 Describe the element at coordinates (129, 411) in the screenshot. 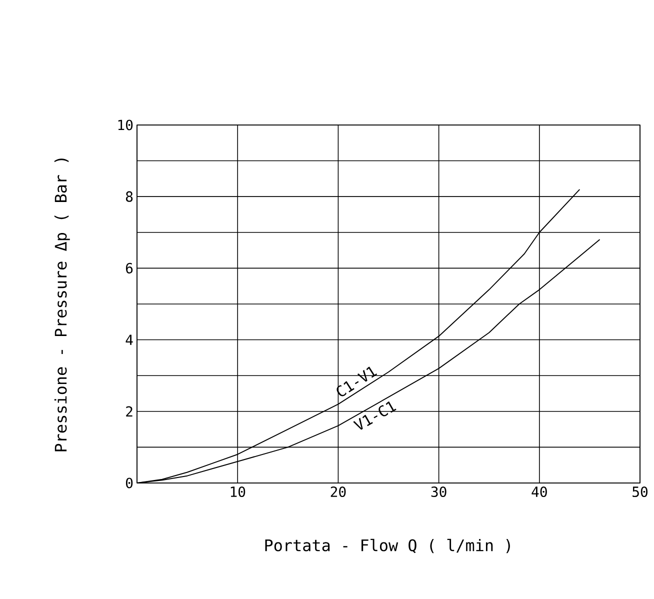

I see `y-tick-label: 2` at that location.